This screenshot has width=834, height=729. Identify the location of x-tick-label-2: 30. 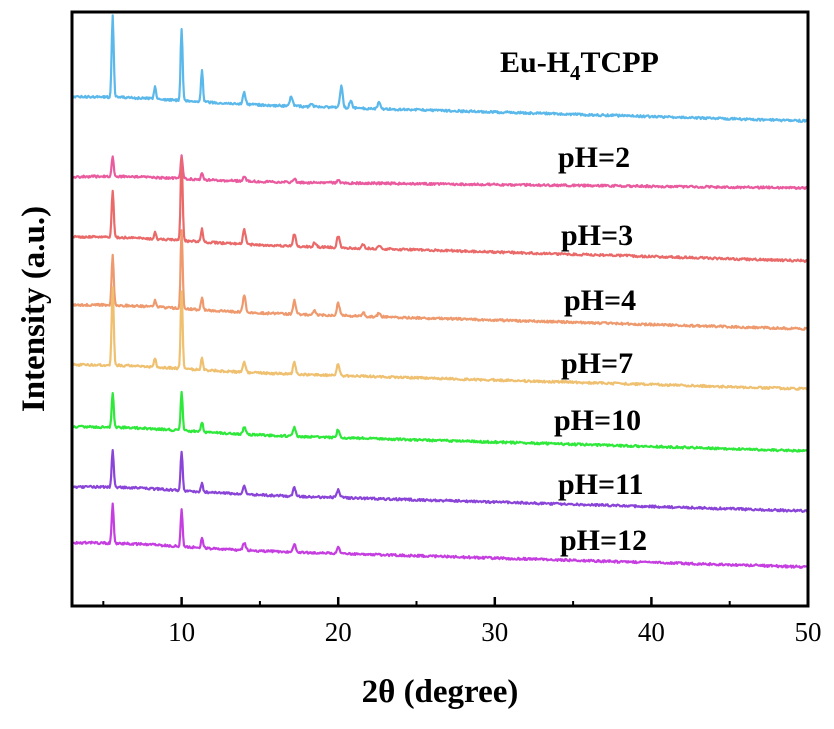
(494, 632).